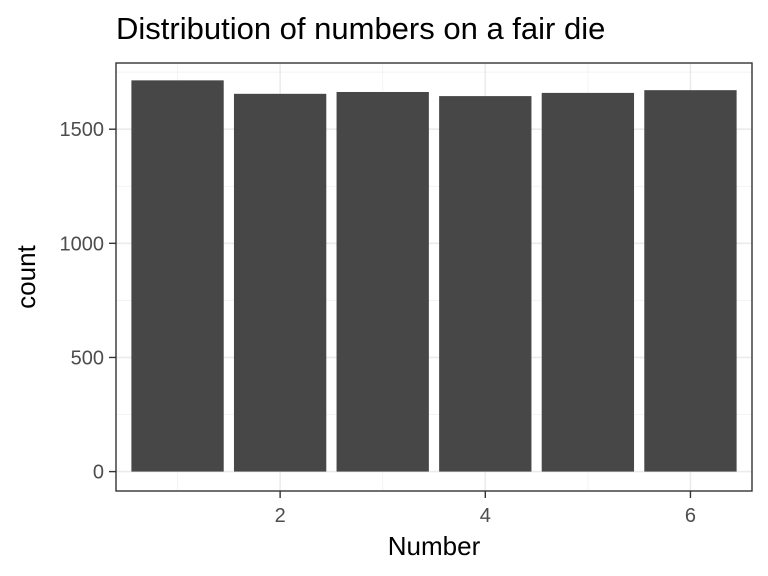 The width and height of the screenshot is (768, 576). What do you see at coordinates (280, 516) in the screenshot?
I see `x-tick-label: 2` at bounding box center [280, 516].